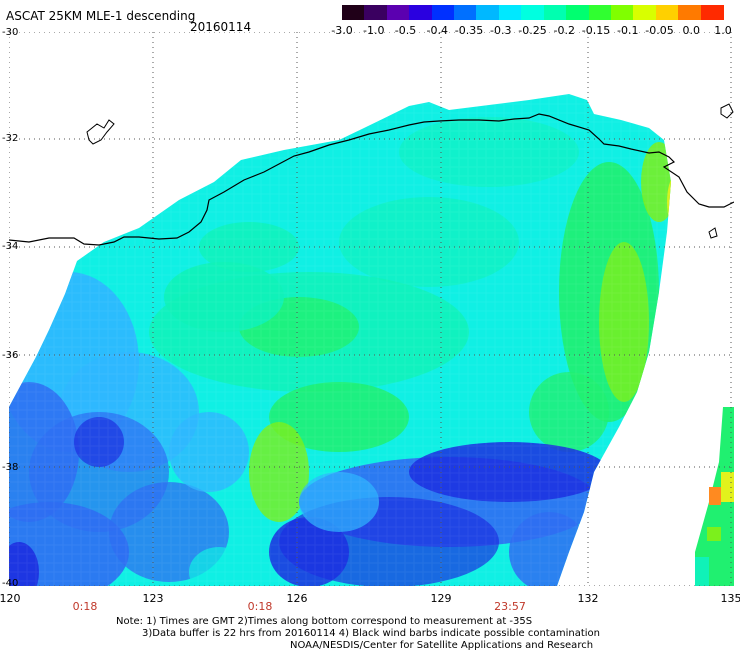 The image size is (740, 651). What do you see at coordinates (10, 583) in the screenshot?
I see `lat-label-40: -40` at bounding box center [10, 583].